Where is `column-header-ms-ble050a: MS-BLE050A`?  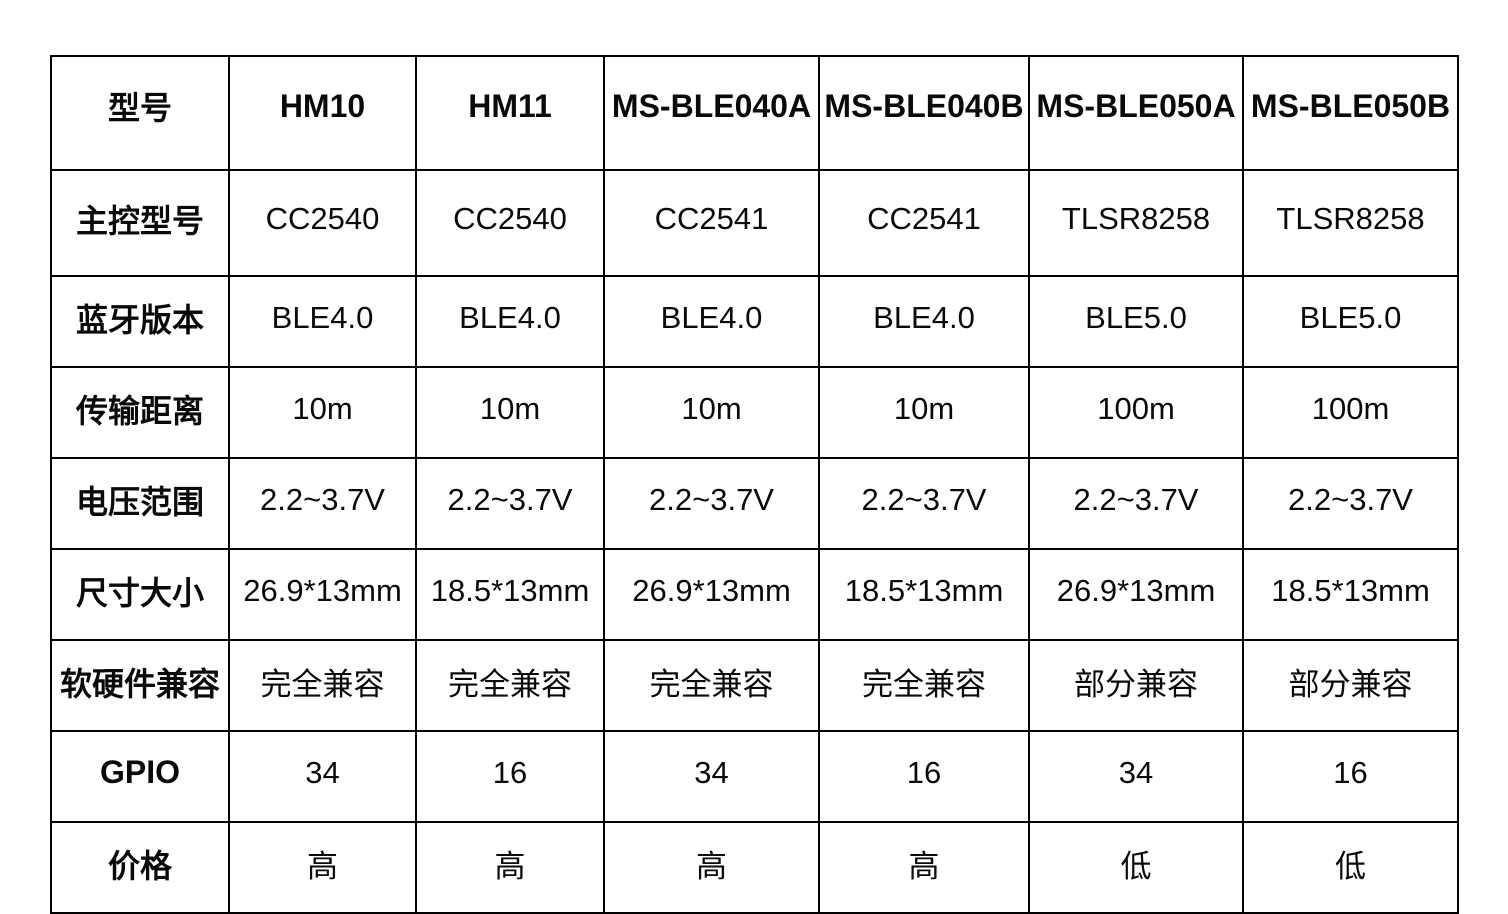 column-header-ms-ble050a: MS-BLE050A is located at coordinates (1136, 113).